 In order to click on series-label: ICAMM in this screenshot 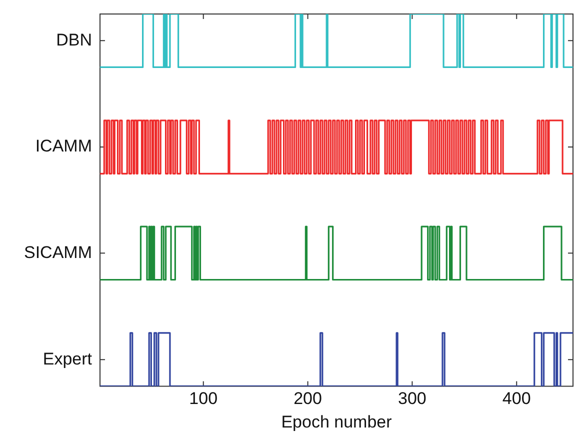, I will do `click(63, 146)`.